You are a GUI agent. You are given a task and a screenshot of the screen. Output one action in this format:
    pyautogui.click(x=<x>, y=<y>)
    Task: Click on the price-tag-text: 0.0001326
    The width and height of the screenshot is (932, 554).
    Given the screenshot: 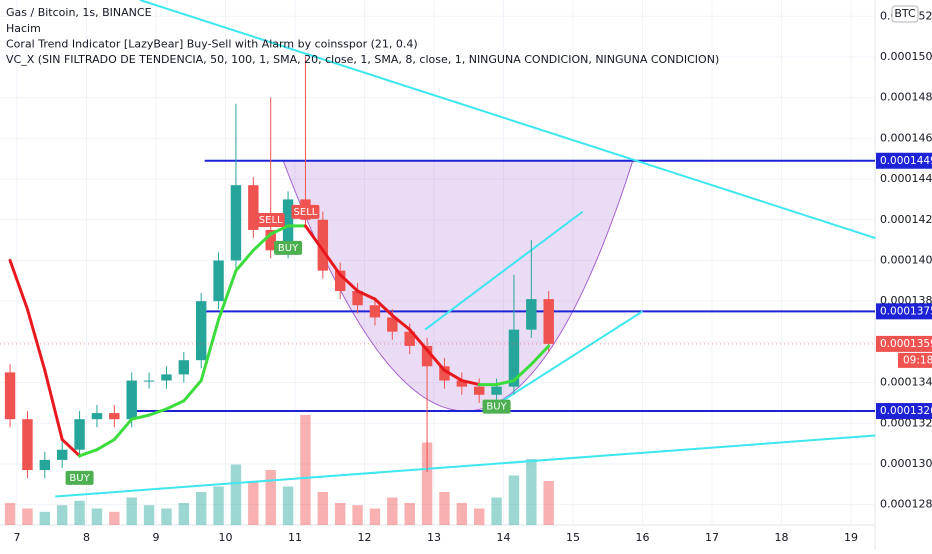 What is the action you would take?
    pyautogui.click(x=906, y=411)
    